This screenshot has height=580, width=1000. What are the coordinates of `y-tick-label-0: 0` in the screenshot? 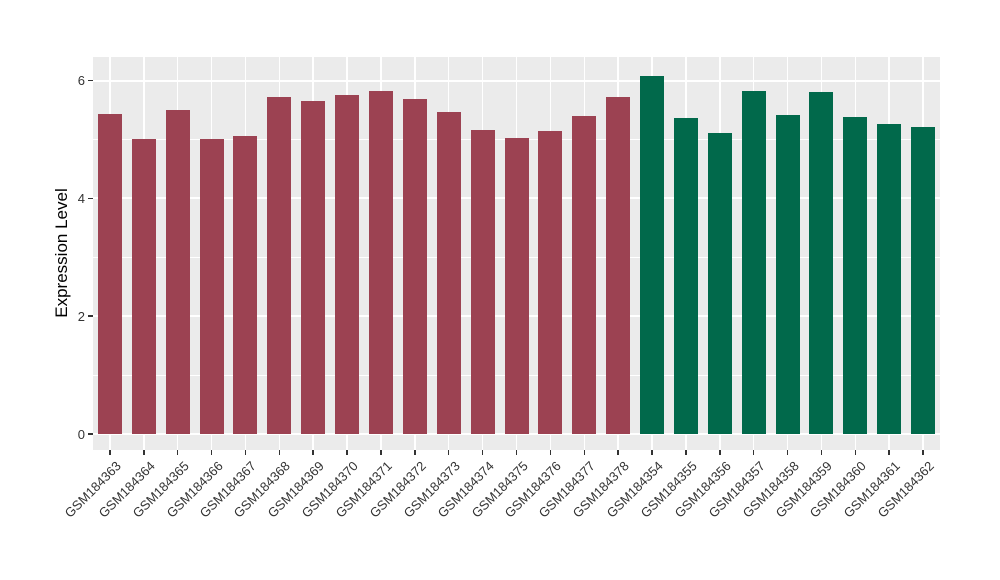 It's located at (81, 434).